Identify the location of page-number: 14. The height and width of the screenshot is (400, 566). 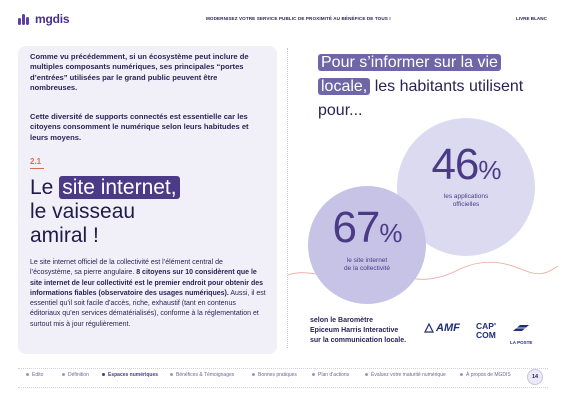
(535, 377).